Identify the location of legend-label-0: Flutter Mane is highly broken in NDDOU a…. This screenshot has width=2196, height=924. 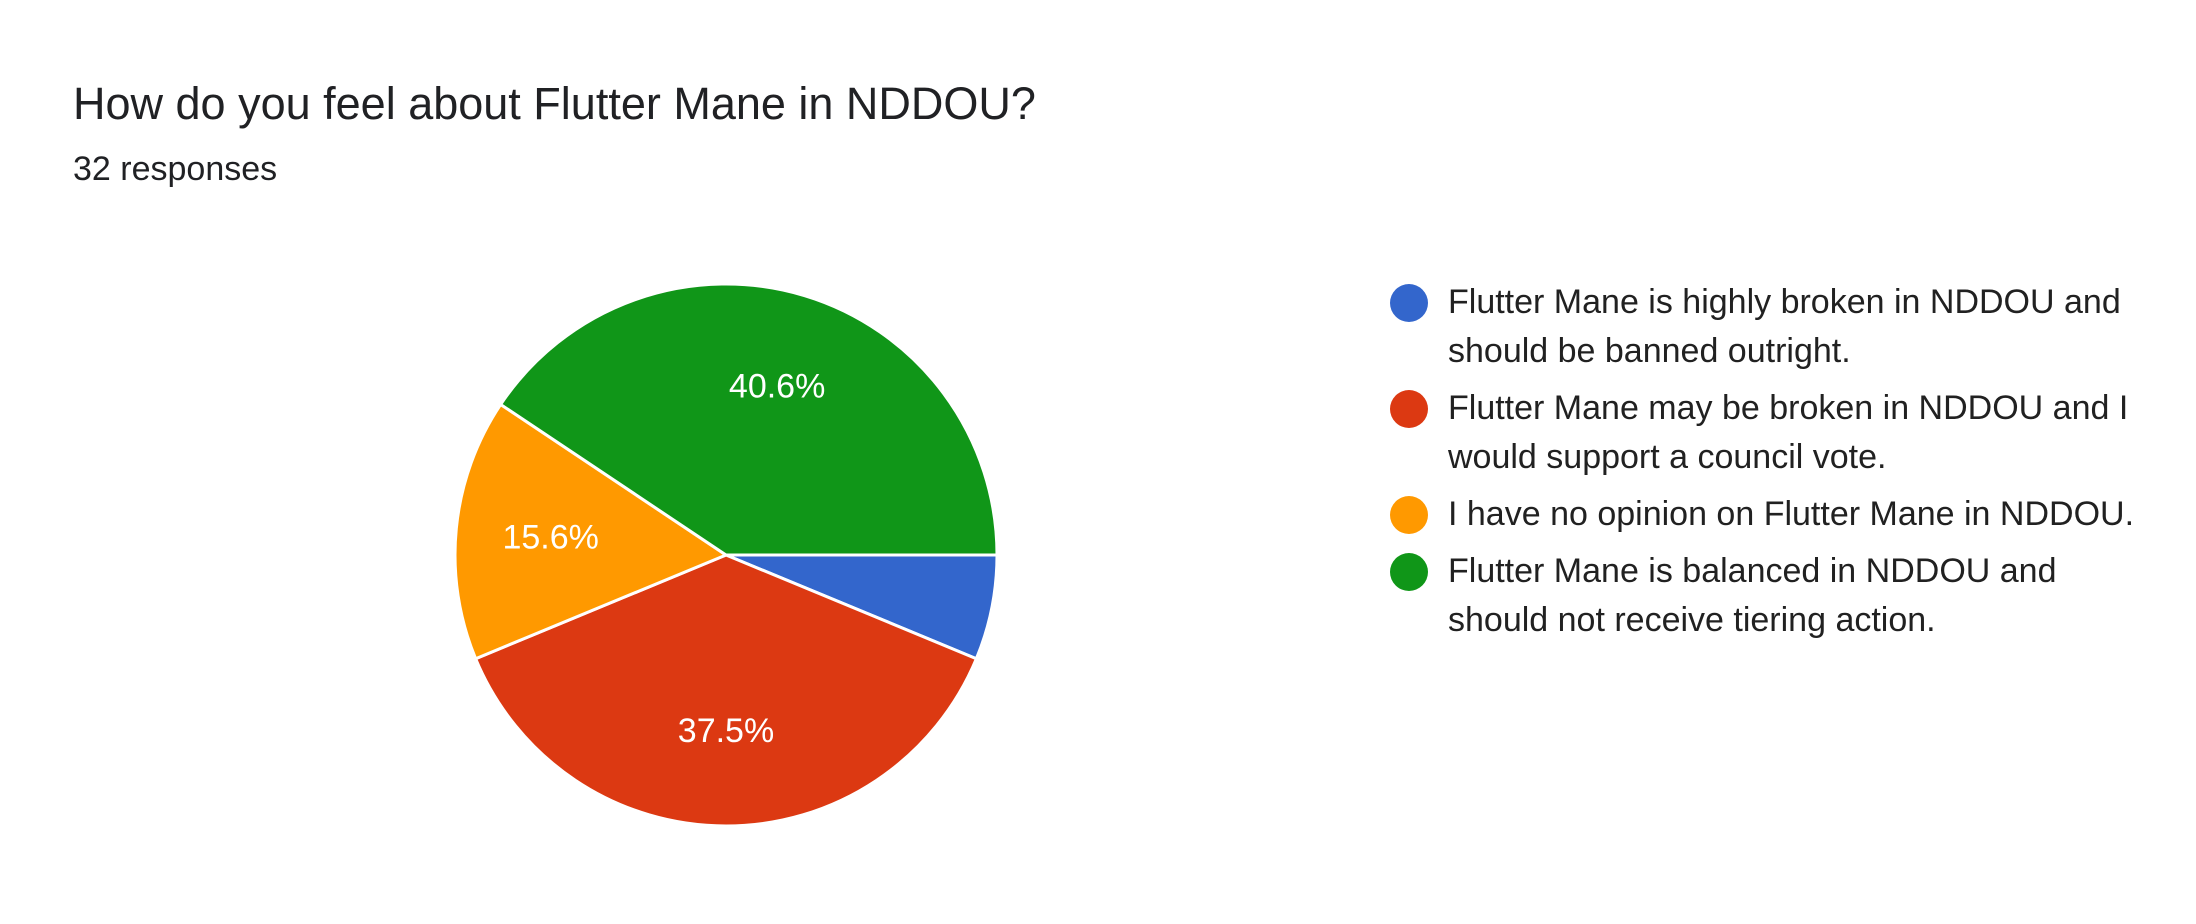
(1784, 326).